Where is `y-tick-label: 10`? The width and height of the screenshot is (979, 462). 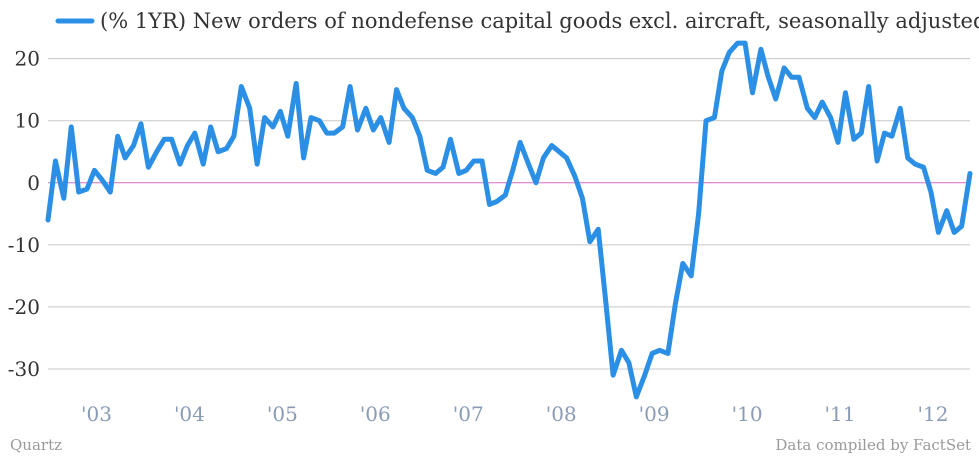
y-tick-label: 10 is located at coordinates (27, 121).